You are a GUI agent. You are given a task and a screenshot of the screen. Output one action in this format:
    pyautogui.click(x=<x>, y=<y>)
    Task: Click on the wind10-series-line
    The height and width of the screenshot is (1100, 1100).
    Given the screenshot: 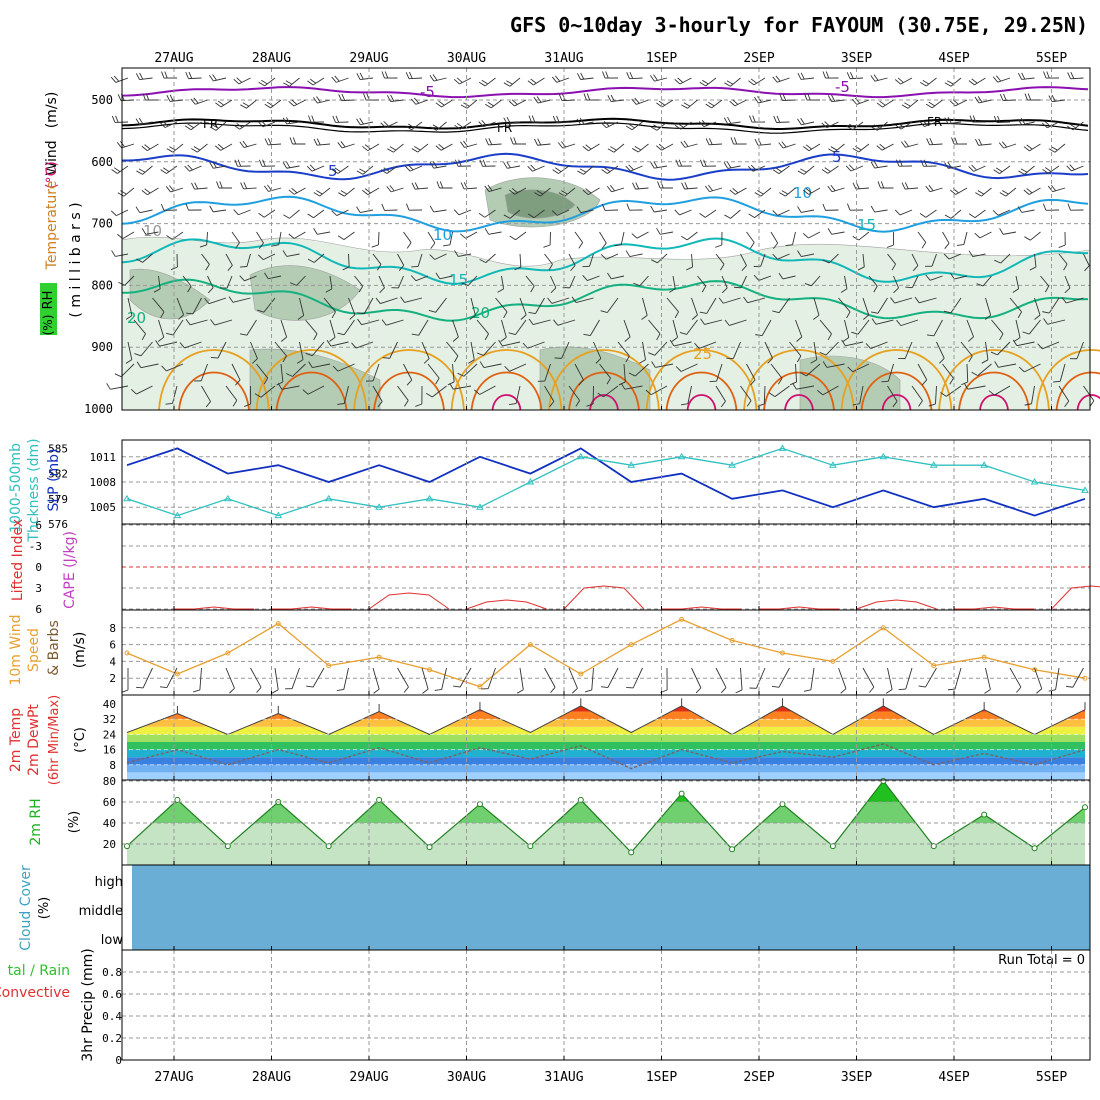 What is the action you would take?
    pyautogui.click(x=606, y=653)
    